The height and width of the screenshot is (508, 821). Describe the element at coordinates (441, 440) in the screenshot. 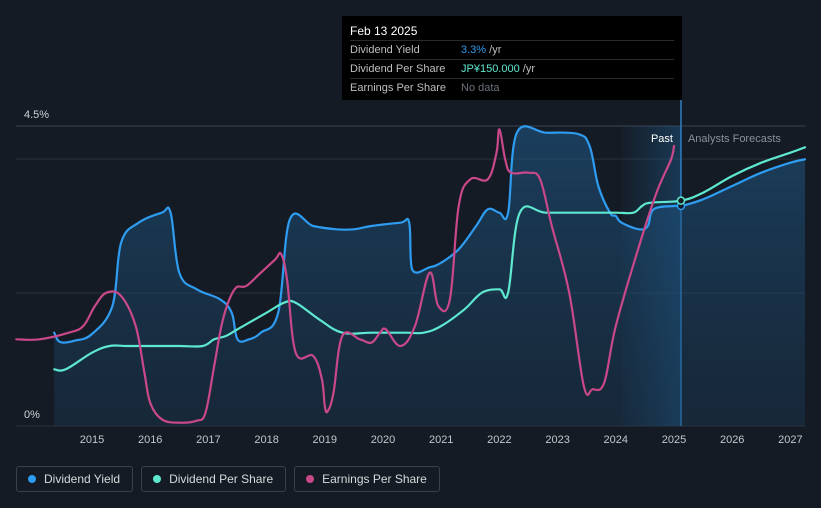

I see `x-tick-label: 2021` at that location.